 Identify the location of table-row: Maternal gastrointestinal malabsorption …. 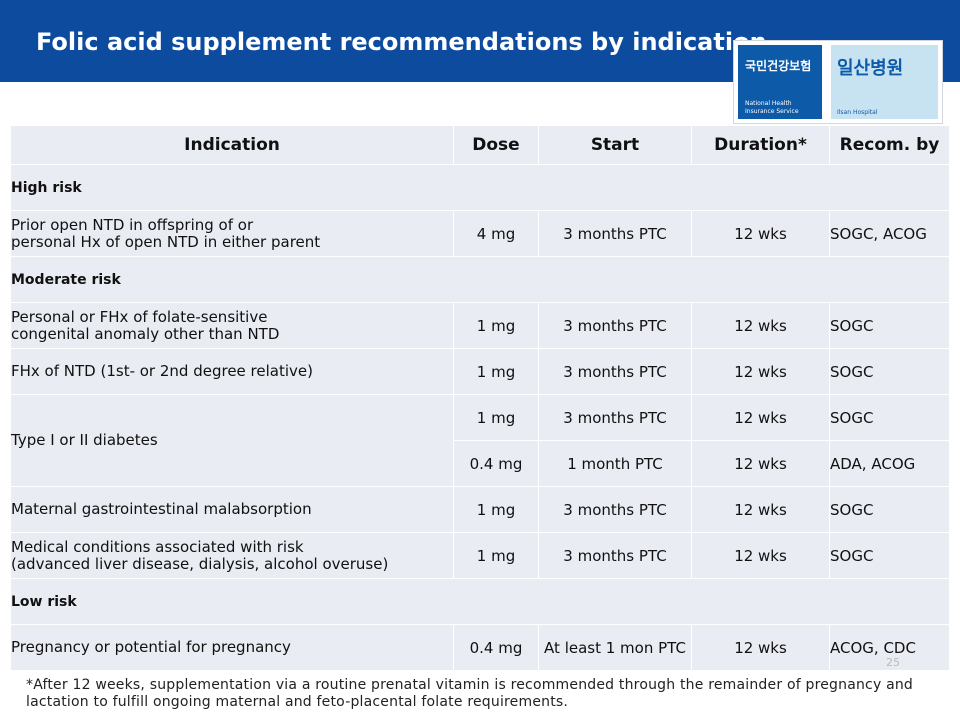
(480, 509).